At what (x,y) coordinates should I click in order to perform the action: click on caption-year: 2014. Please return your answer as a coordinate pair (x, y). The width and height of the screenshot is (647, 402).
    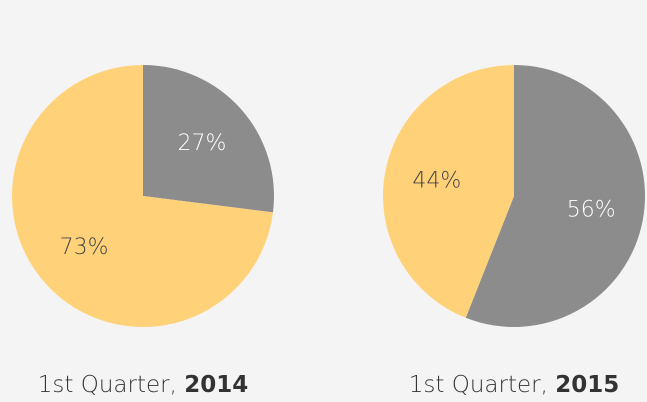
    Looking at the image, I should click on (216, 385).